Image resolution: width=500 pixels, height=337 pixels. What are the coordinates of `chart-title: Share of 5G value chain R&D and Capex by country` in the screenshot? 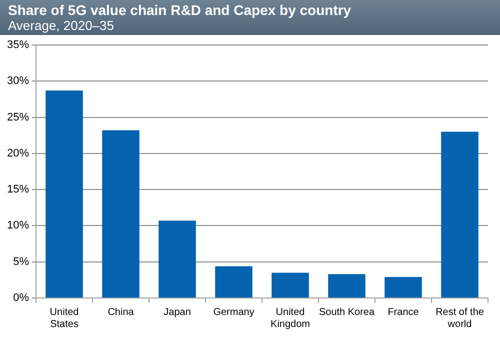 It's located at (180, 10).